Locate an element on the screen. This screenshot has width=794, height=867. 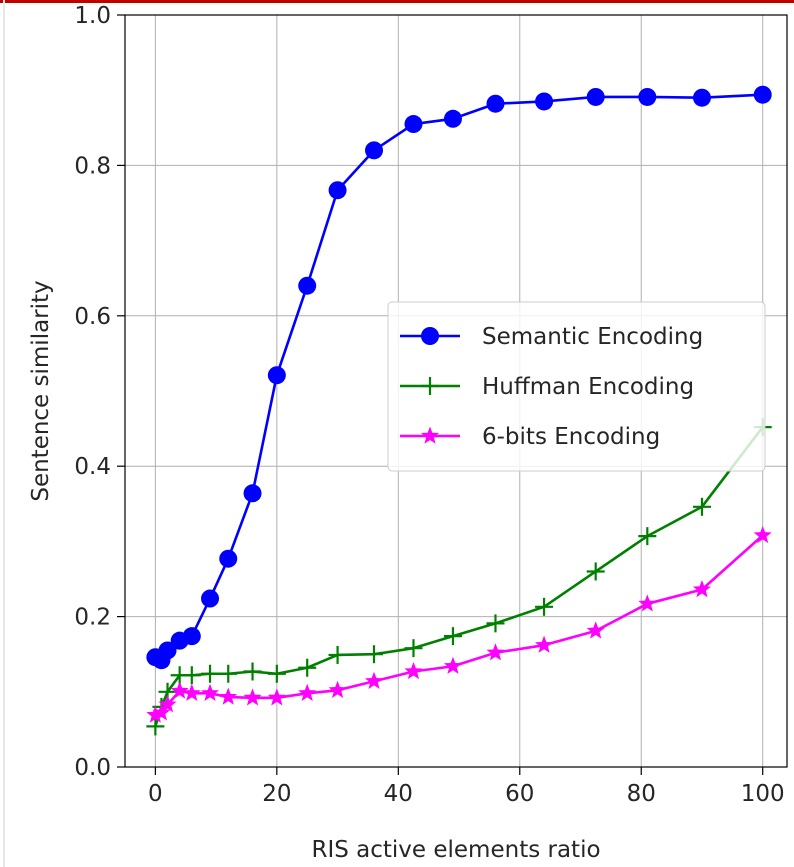
legend-entry: Huffman Encoding is located at coordinates (547, 387).